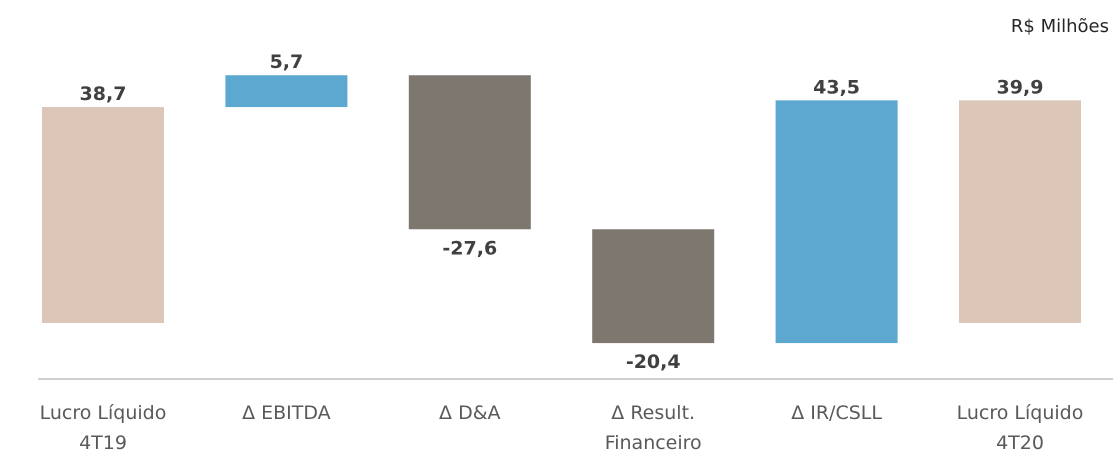  What do you see at coordinates (287, 62) in the screenshot?
I see `value-label: 5,7` at bounding box center [287, 62].